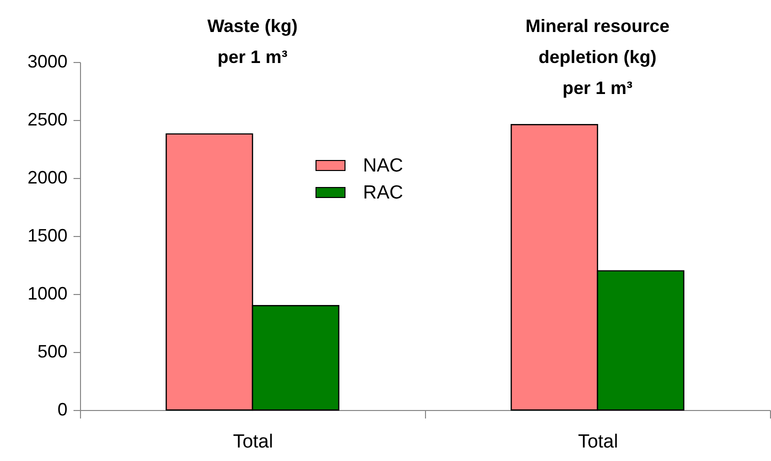 This screenshot has width=771, height=461. Describe the element at coordinates (47, 294) in the screenshot. I see `y-tick-label: 1000` at that location.